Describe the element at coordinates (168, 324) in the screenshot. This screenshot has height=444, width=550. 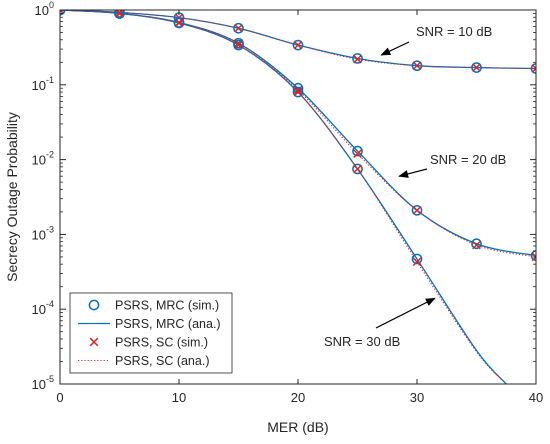
I see `legend-label: PSRS, MRC (ana.)` at that location.